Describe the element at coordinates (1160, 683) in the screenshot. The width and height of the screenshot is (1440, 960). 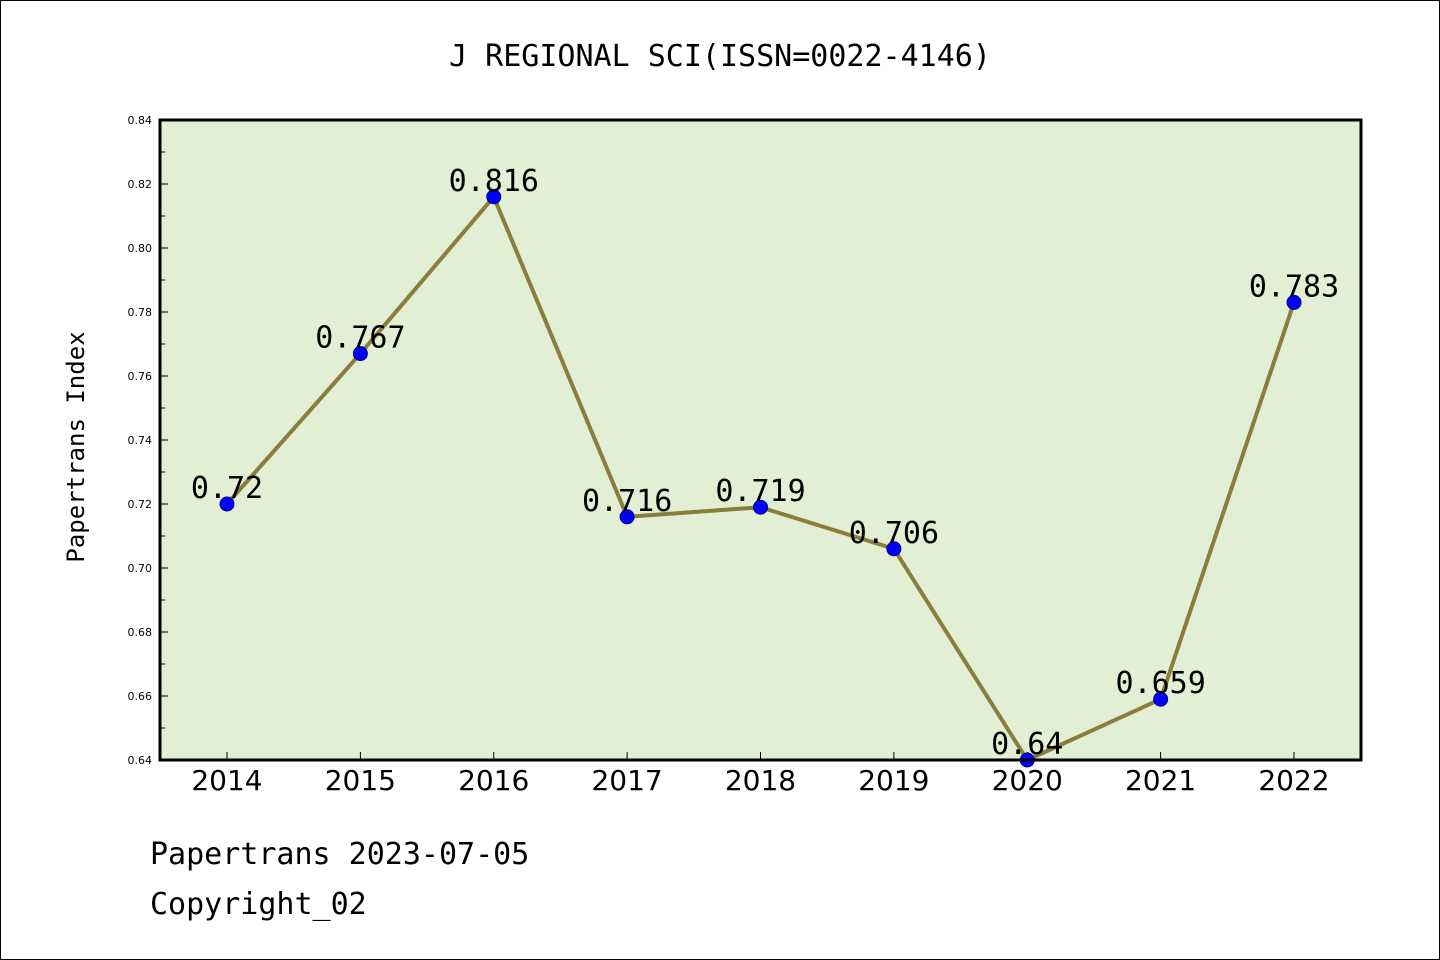
I see `data-label: 0.659` at that location.